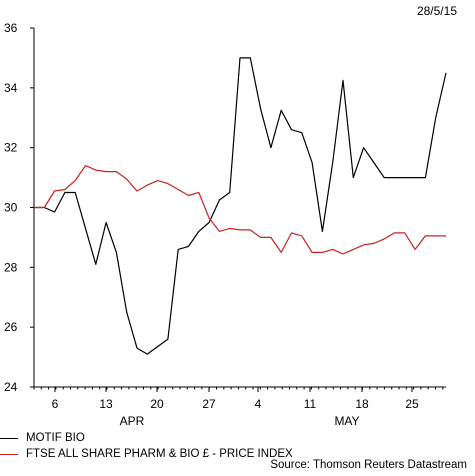  Describe the element at coordinates (209, 404) in the screenshot. I see `x-tick-label: 27` at that location.